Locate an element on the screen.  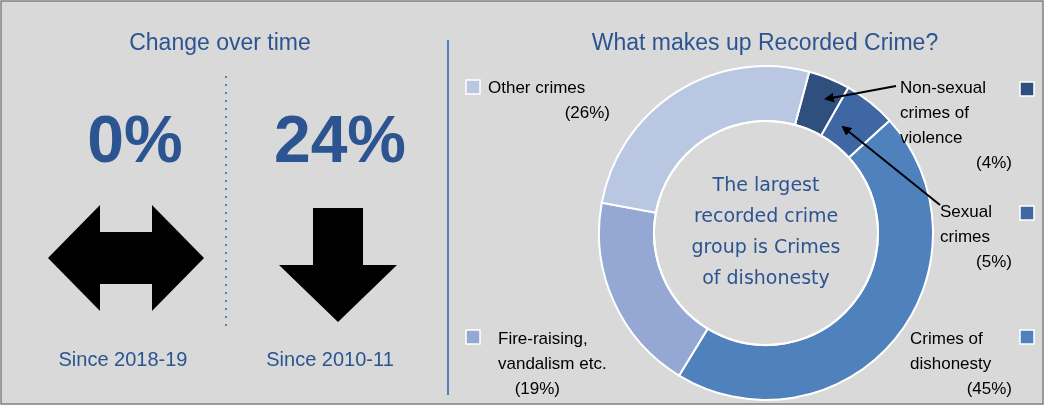
text: Change over time is located at coordinates (220, 42).